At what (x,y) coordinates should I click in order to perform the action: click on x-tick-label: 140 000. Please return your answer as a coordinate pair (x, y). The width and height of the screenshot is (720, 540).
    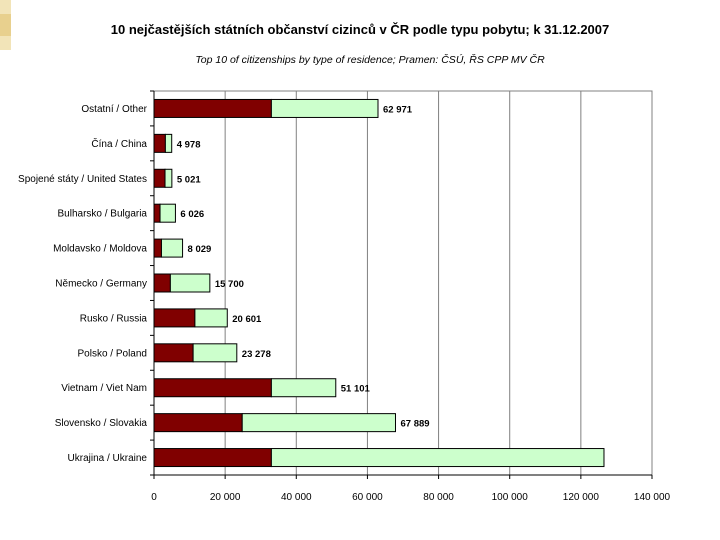
    Looking at the image, I should click on (652, 497).